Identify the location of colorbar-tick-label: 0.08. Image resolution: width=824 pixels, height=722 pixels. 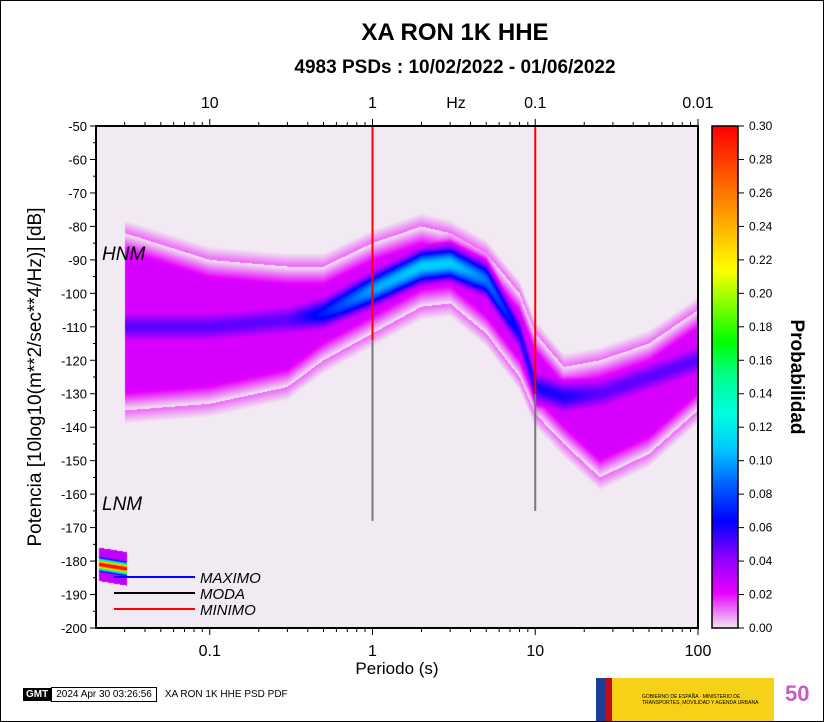
(761, 494).